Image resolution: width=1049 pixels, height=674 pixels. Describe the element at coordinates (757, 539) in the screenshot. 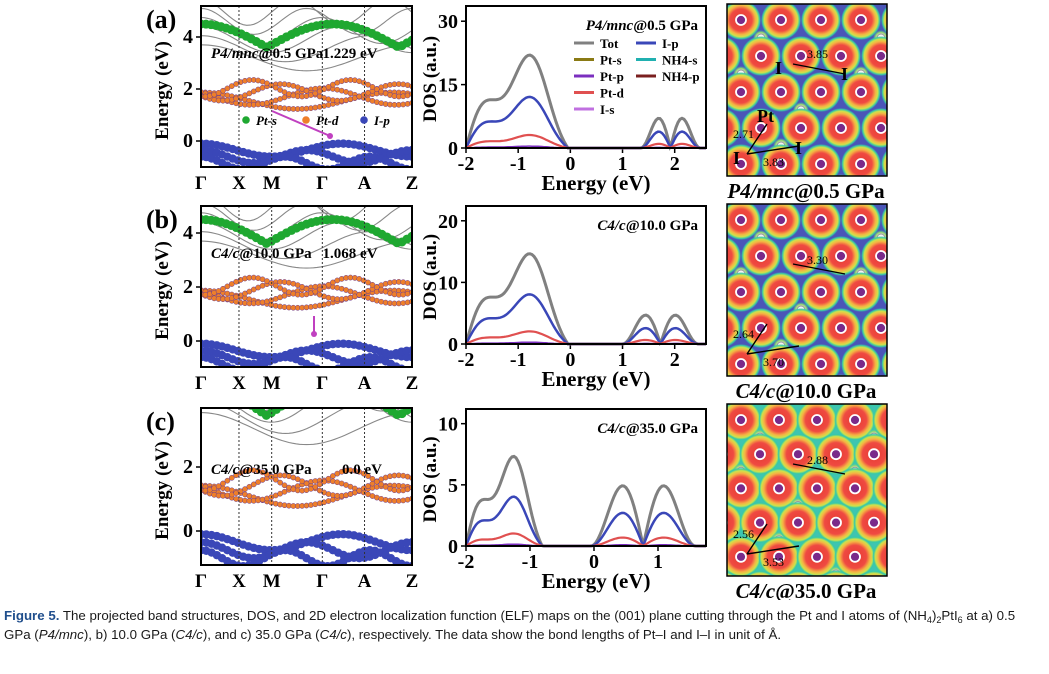

I see `elf-bond-line` at that location.